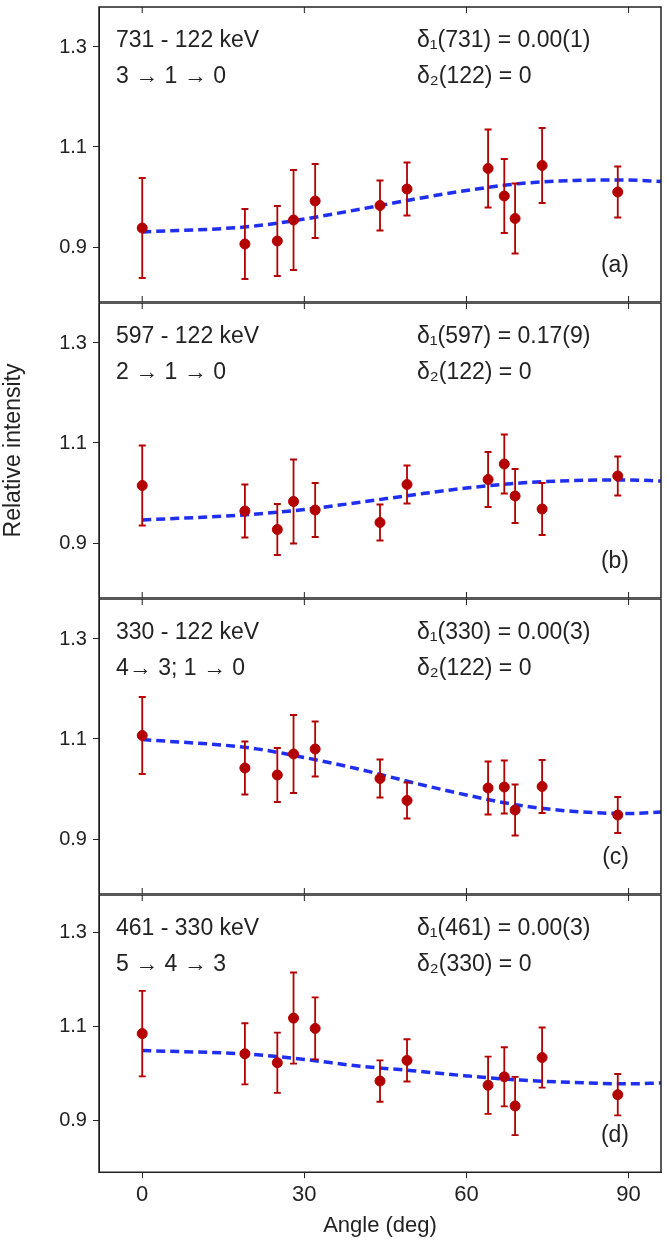 Image resolution: width=667 pixels, height=1245 pixels. What do you see at coordinates (614, 264) in the screenshot?
I see `annotation: (a)` at bounding box center [614, 264].